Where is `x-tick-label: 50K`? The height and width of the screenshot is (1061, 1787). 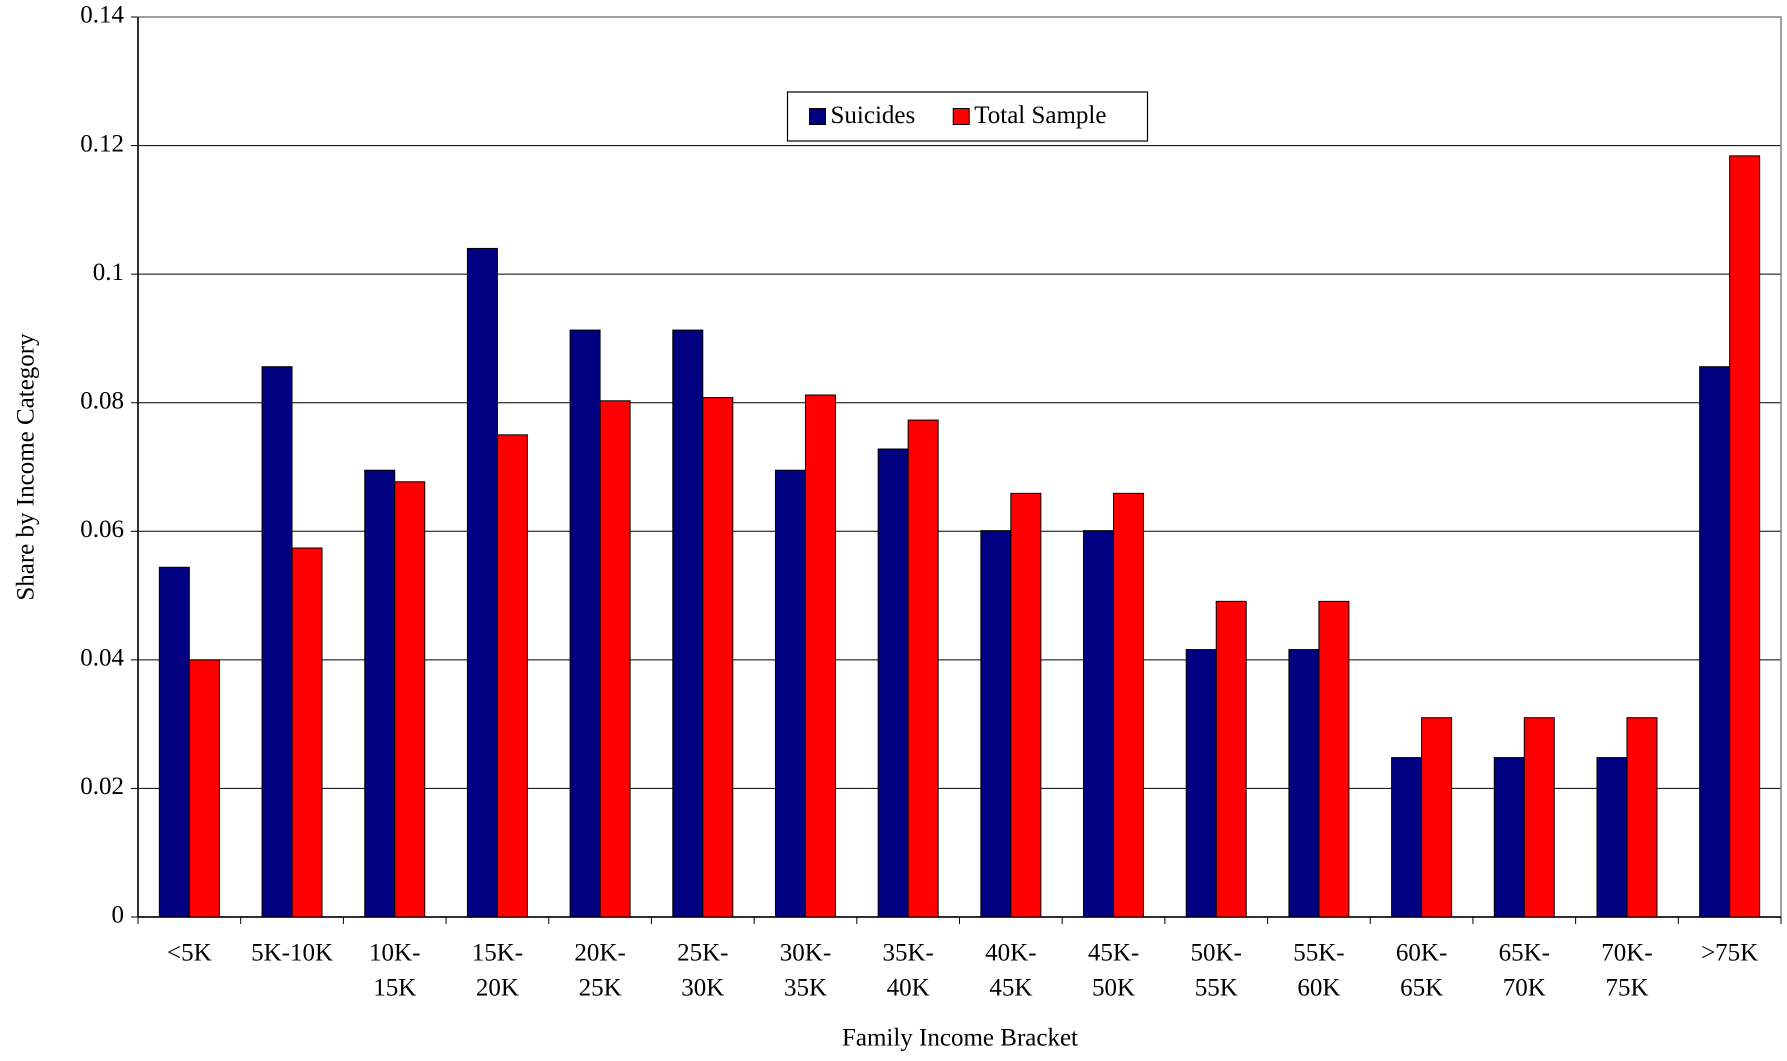
x-tick-label: 50K is located at coordinates (1113, 988).